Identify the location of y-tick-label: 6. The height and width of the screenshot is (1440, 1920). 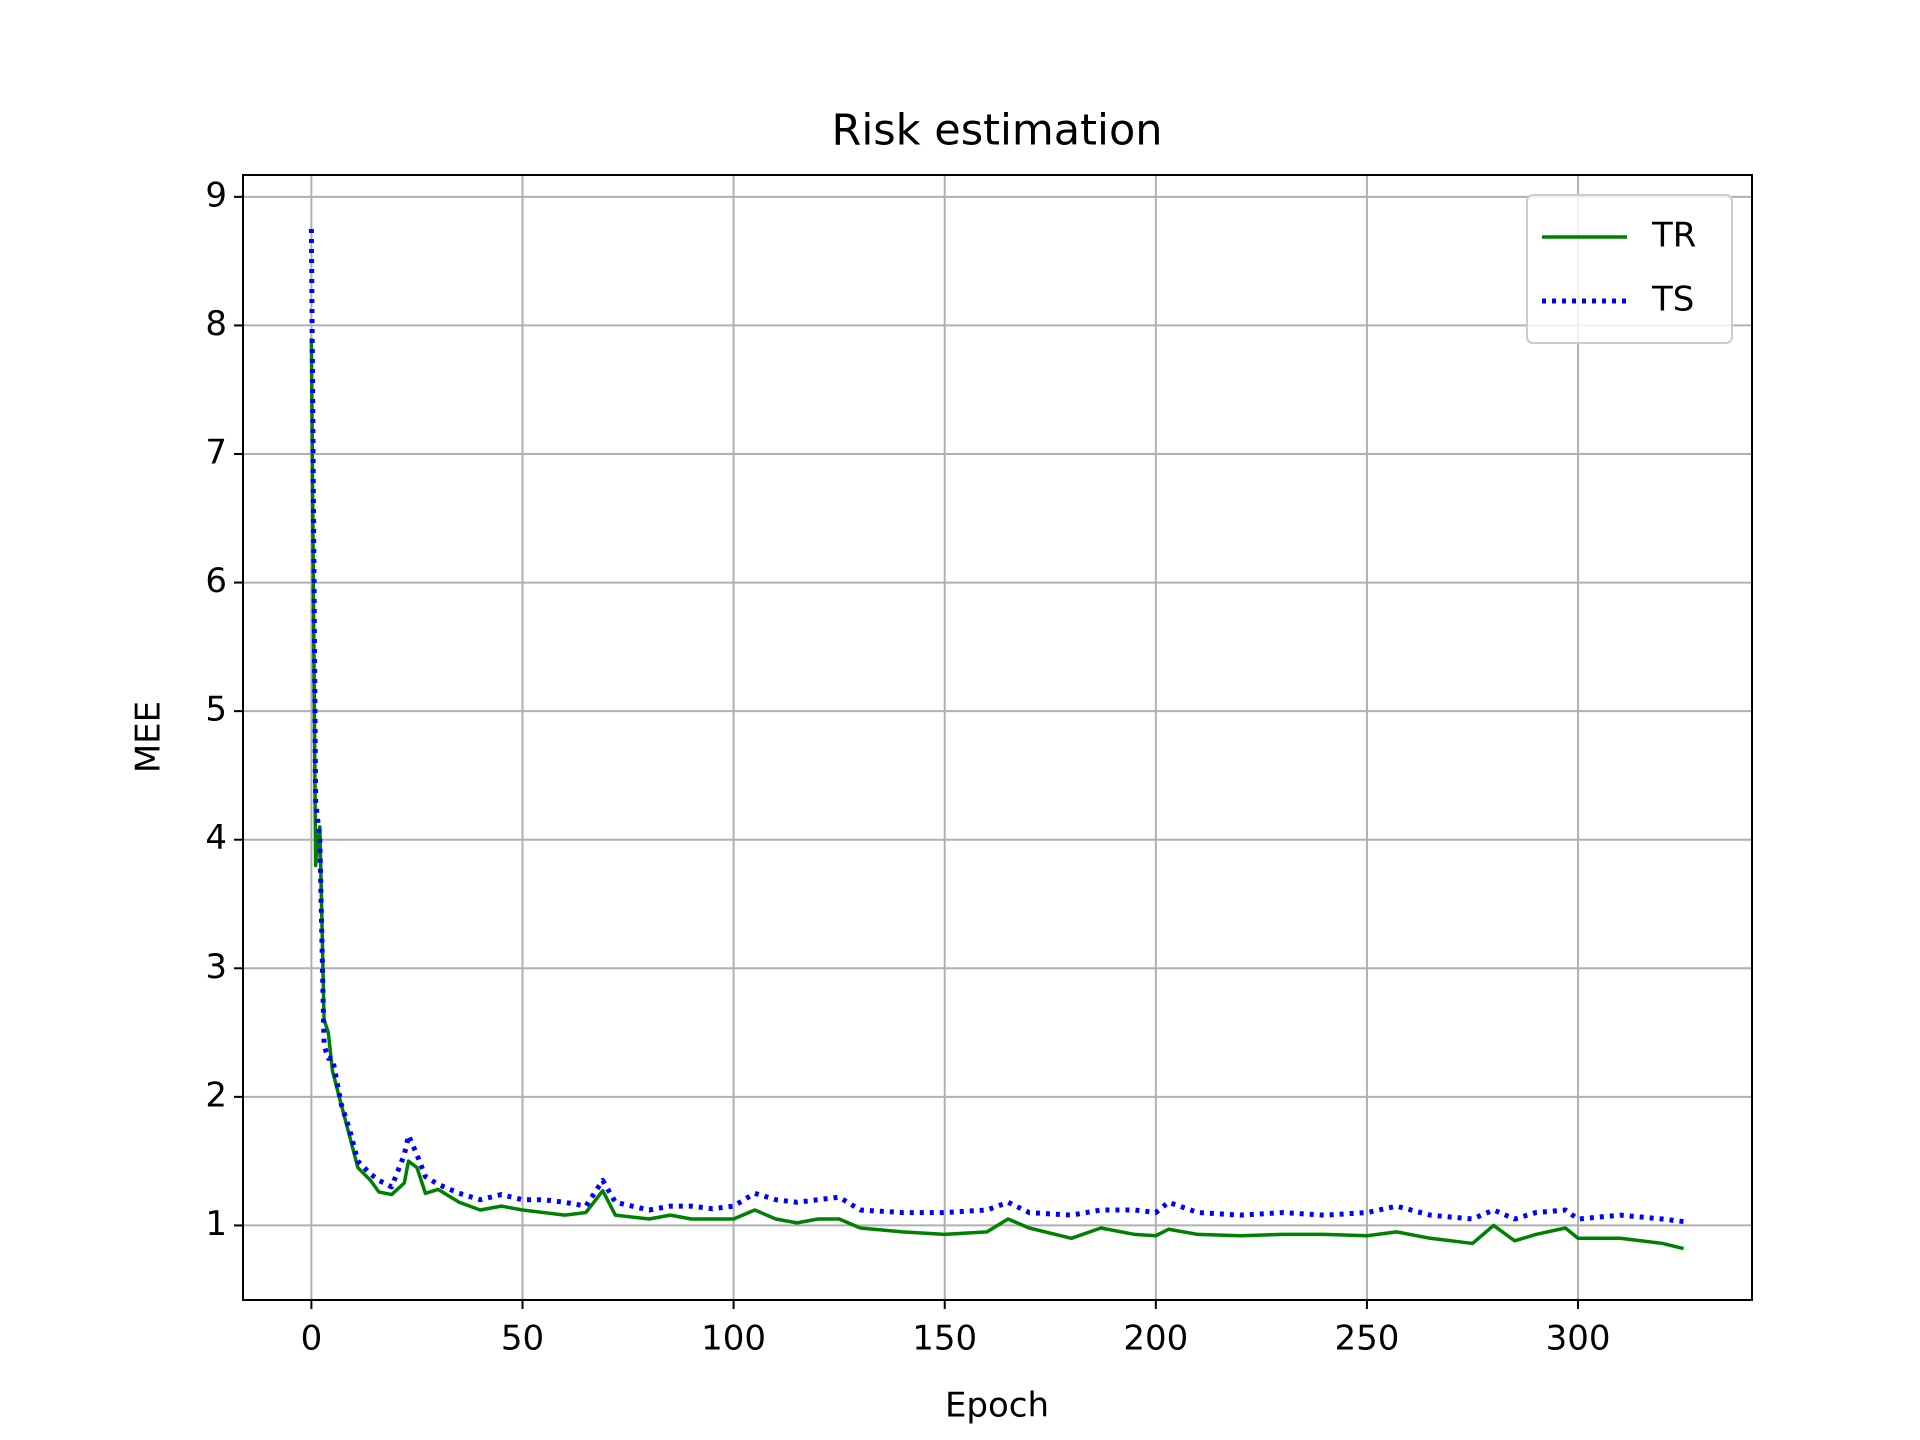
(216, 581).